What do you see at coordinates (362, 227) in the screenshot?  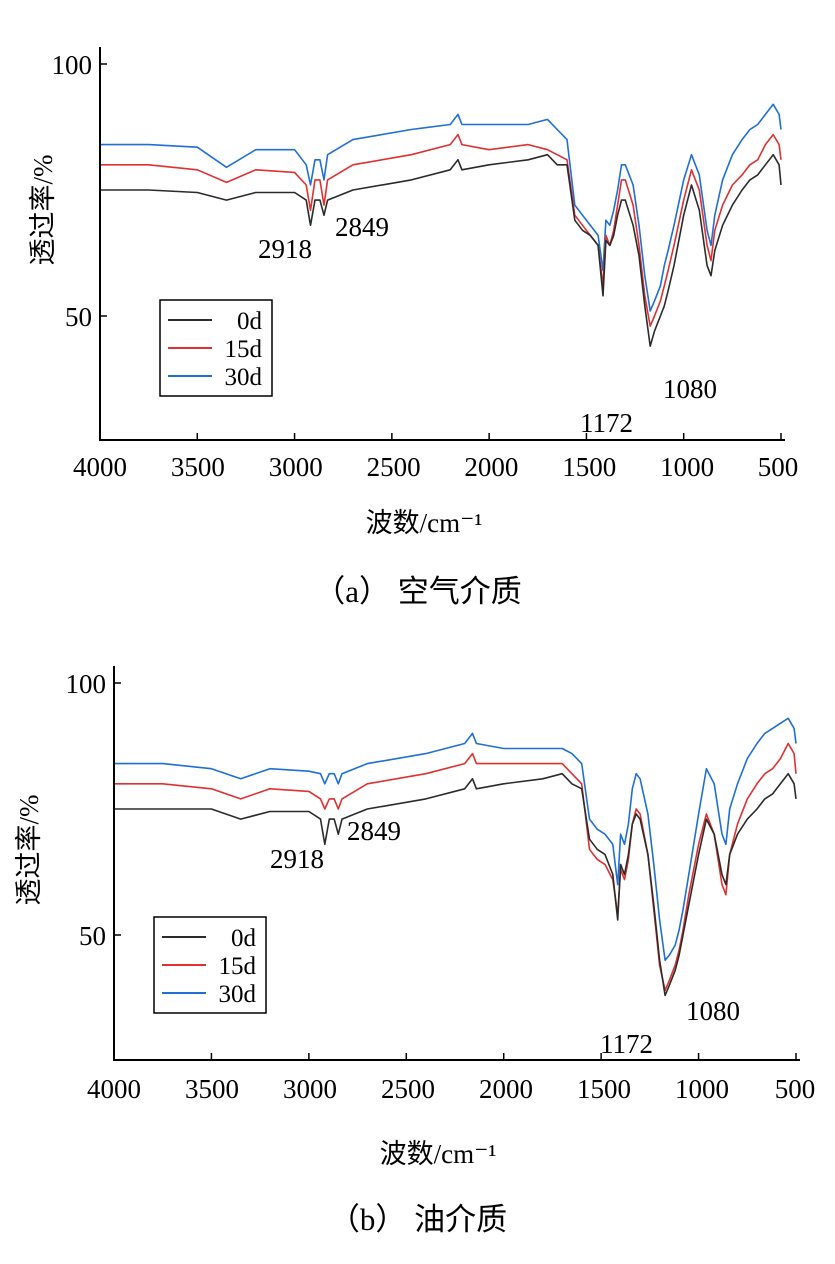 I see `panel-a-annotation-2849: 2849` at bounding box center [362, 227].